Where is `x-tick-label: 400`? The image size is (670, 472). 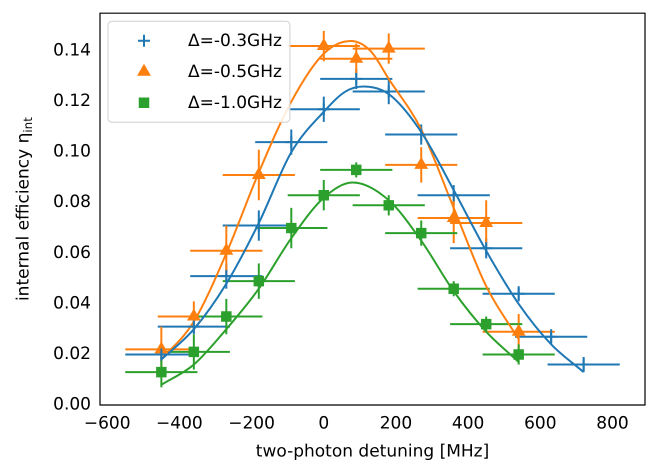
x-tick-label: 400 is located at coordinates (468, 424).